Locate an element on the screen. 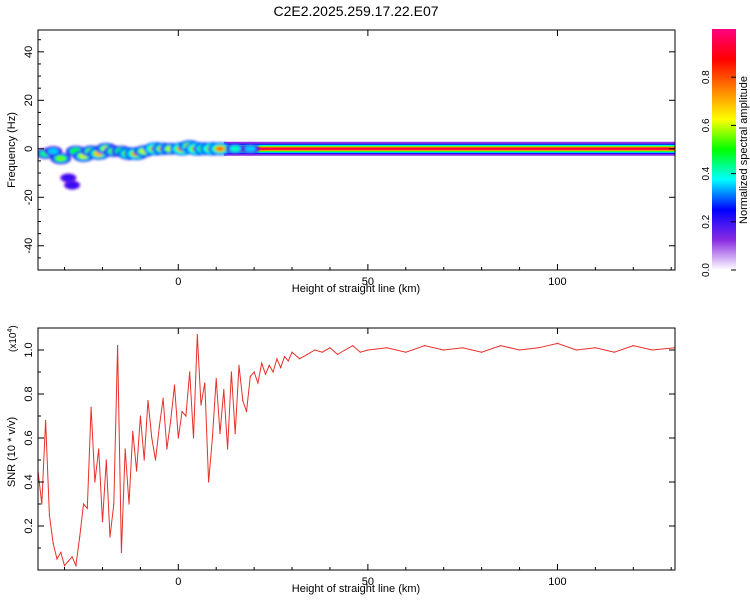 Image resolution: width=750 pixels, height=600 pixels. snr-multiplier: (x104) is located at coordinates (13, 338).